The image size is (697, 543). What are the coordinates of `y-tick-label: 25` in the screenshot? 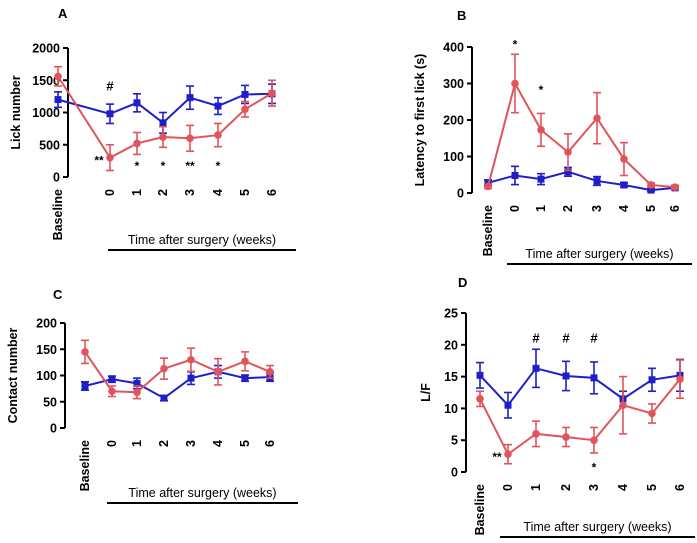 It's located at (451, 314).